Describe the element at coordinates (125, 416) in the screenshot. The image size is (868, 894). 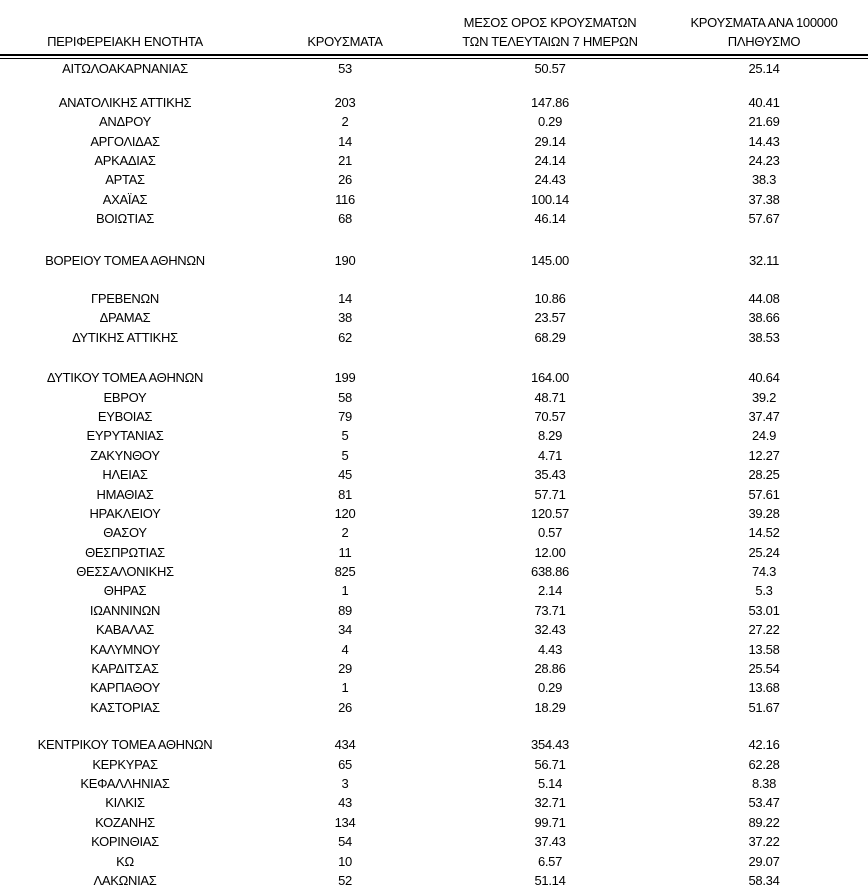
I see `region-name-cell: ΕΥΒΟΙΑΣ` at that location.